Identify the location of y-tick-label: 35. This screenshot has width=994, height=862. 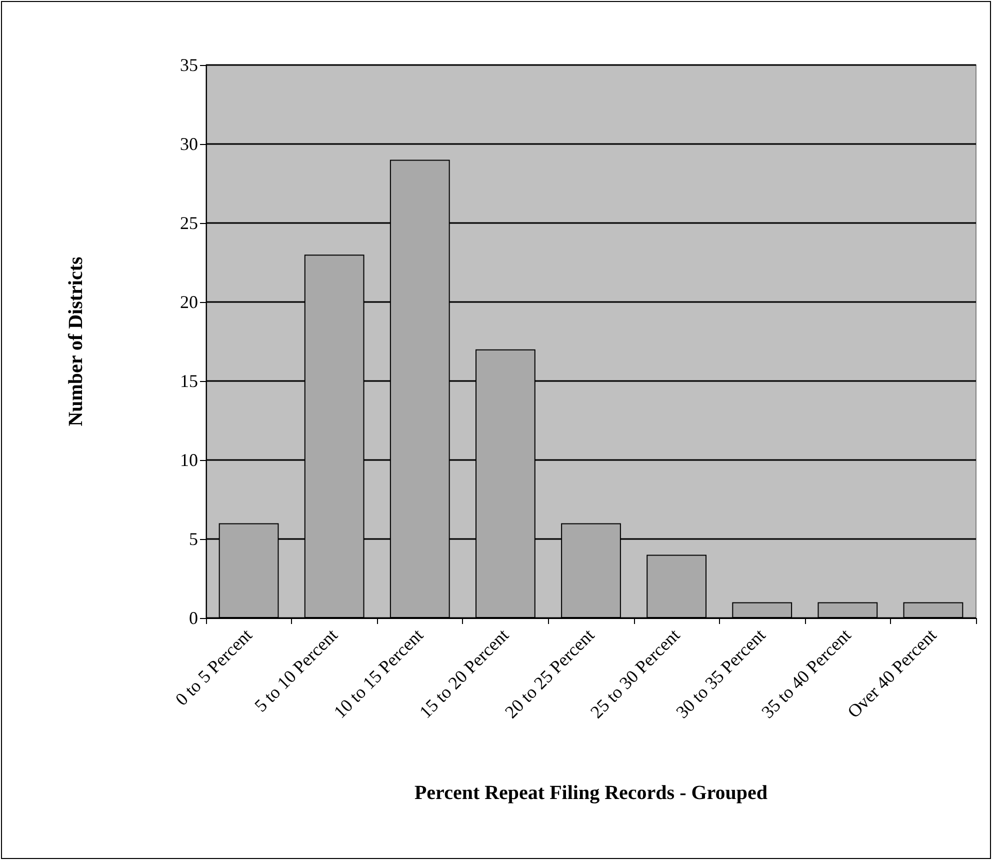
(189, 65).